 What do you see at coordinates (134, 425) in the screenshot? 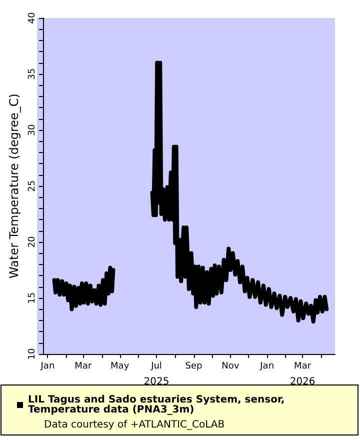
I see `text: Data courtesy of +ATLANTIC_CoLAB` at bounding box center [134, 425].